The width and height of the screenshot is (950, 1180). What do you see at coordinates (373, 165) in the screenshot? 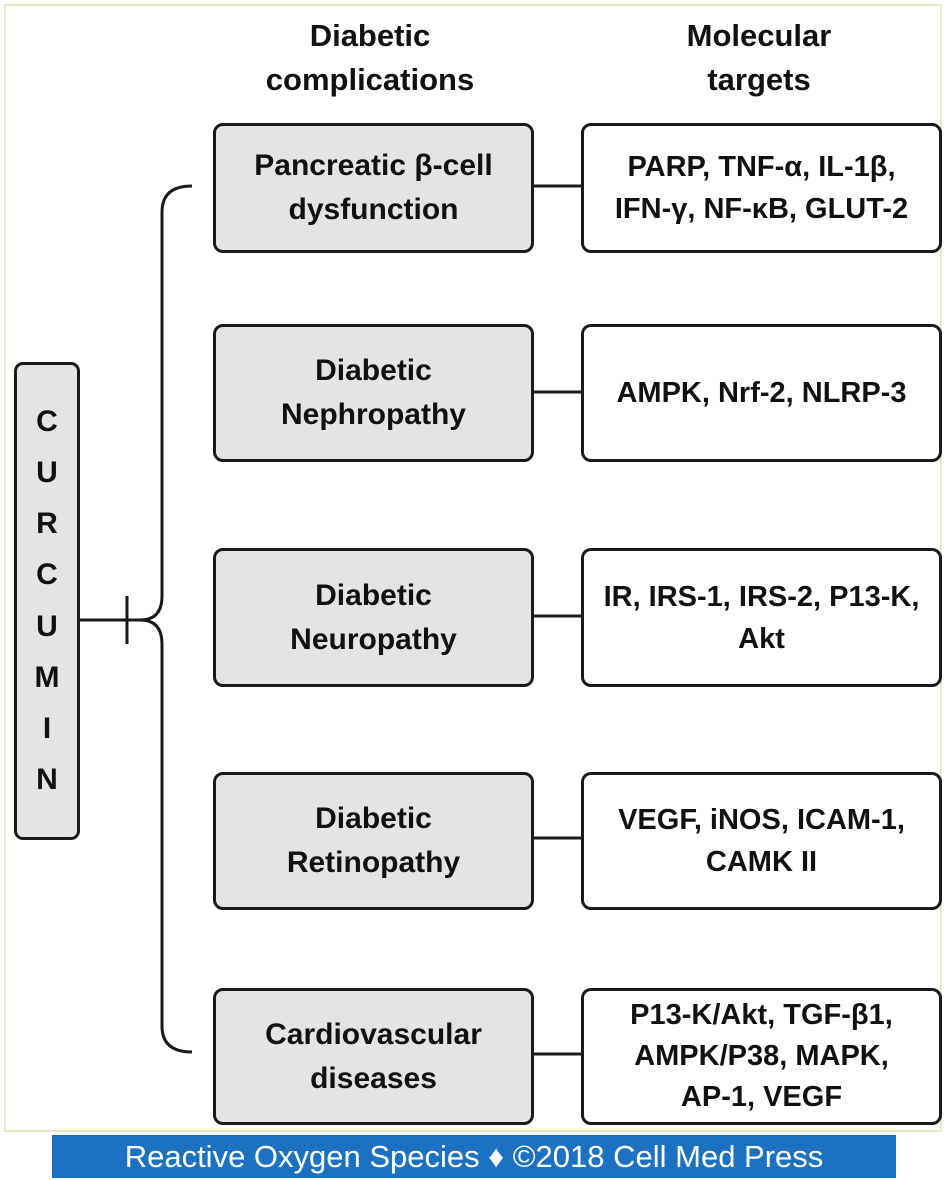
I see `complication-line: Pancreatic β-cell` at bounding box center [373, 165].